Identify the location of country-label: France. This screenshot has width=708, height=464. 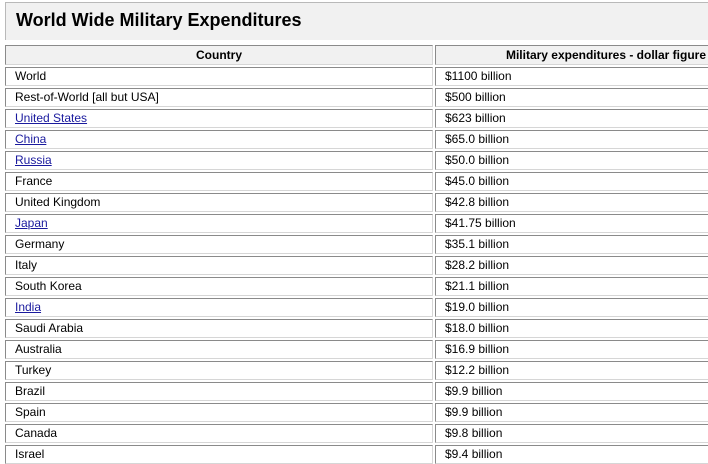
(34, 181).